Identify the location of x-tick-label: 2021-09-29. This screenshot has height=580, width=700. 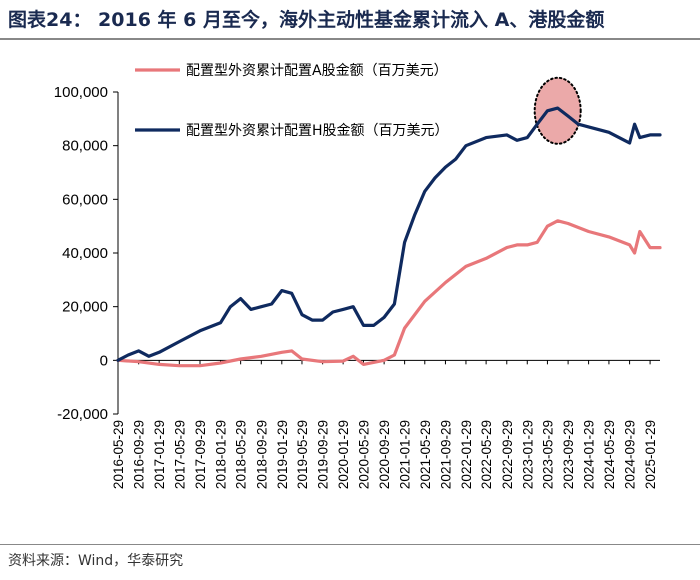
(445, 454).